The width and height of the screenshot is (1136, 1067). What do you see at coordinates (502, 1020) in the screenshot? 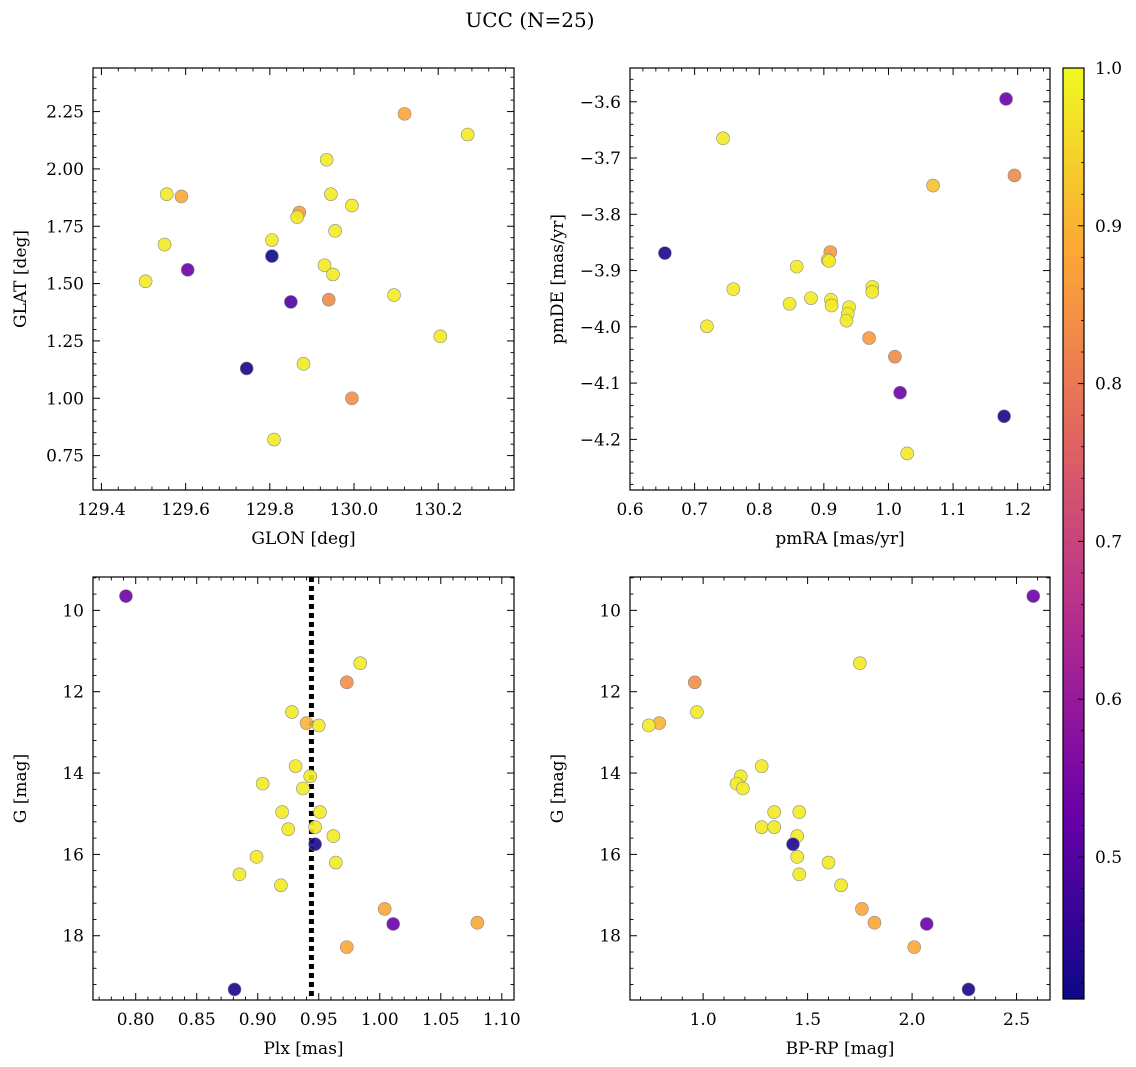
I see `x-tick-label: 1.10` at bounding box center [502, 1020].